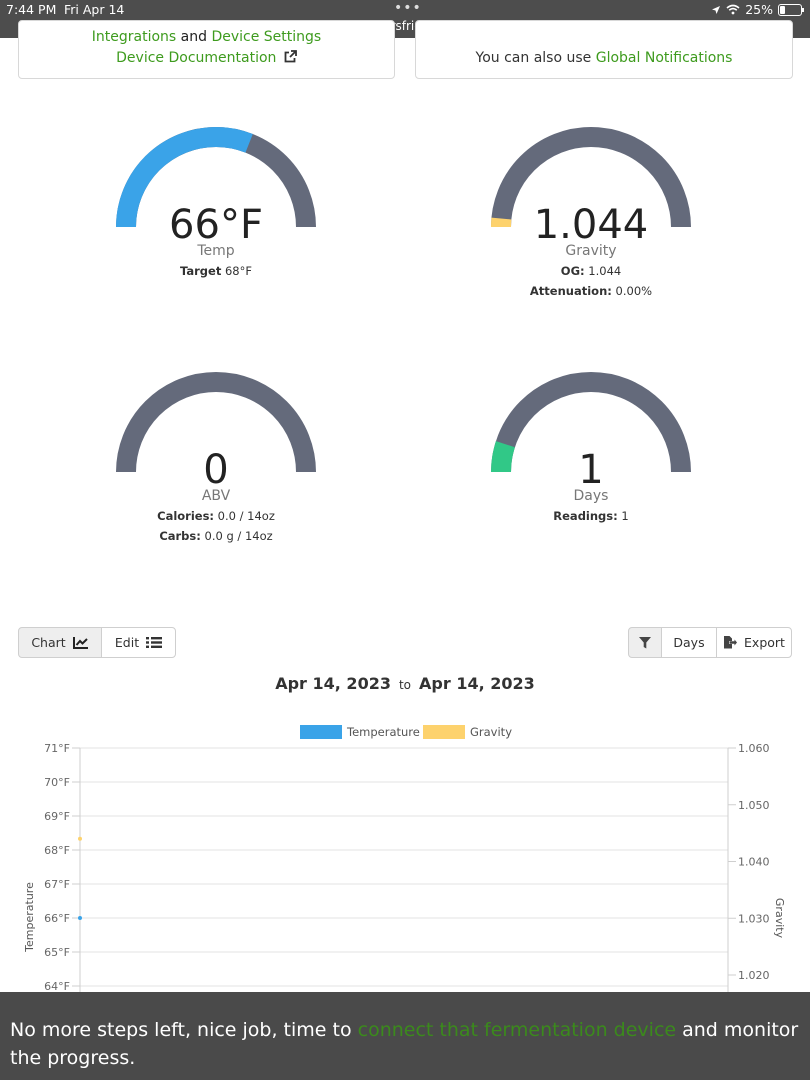  What do you see at coordinates (186, 516) in the screenshot?
I see `calories-label: Calories:` at bounding box center [186, 516].